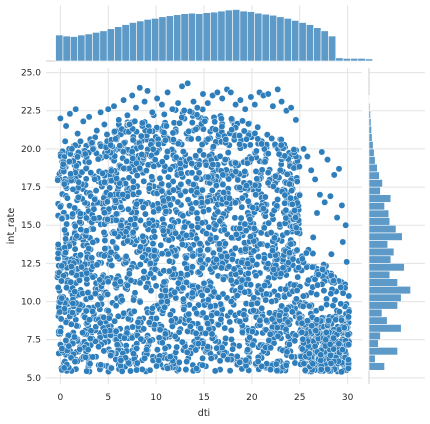 The image size is (430, 424). What do you see at coordinates (299, 398) in the screenshot?
I see `x-tick-label: 25` at bounding box center [299, 398].